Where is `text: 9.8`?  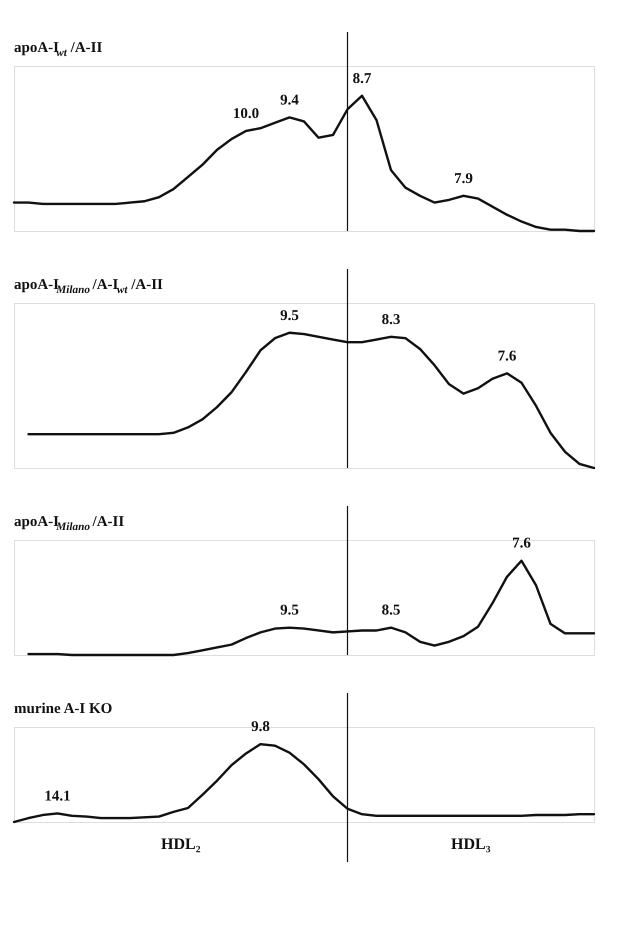 text: 9.8 is located at coordinates (260, 727).